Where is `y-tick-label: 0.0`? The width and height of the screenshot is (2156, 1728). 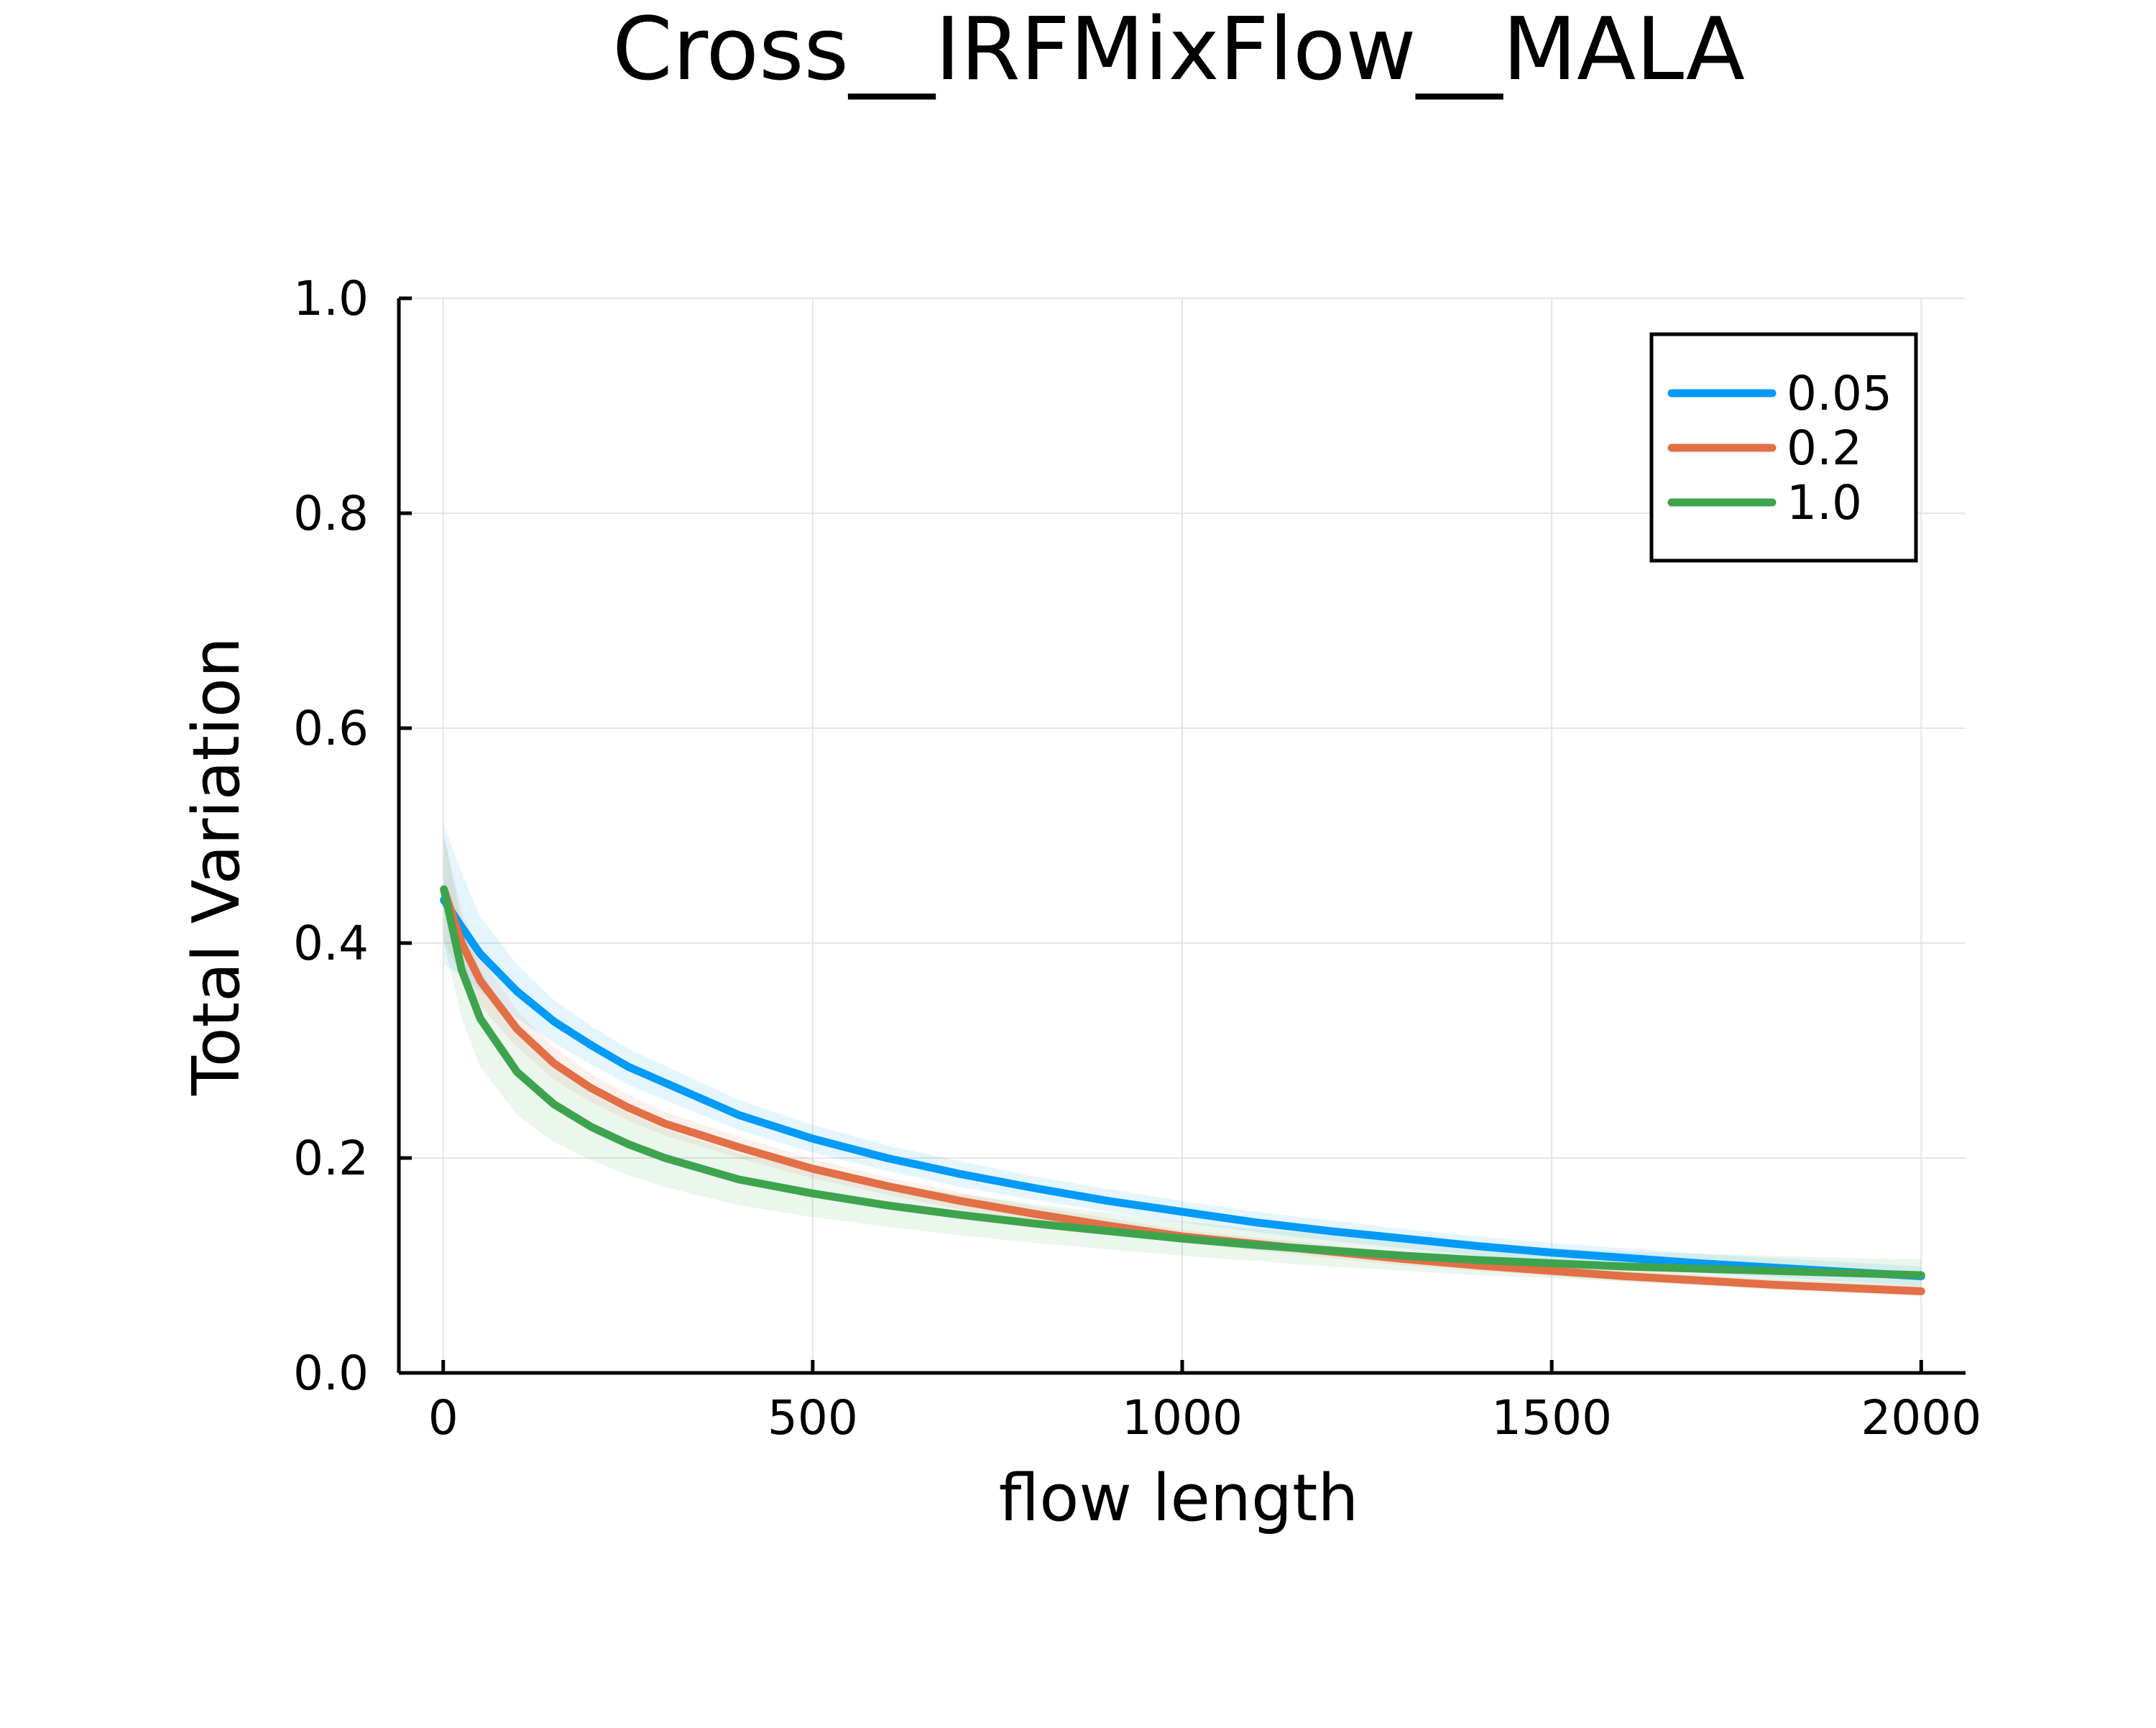
y-tick-label: 0.0 is located at coordinates (331, 1373).